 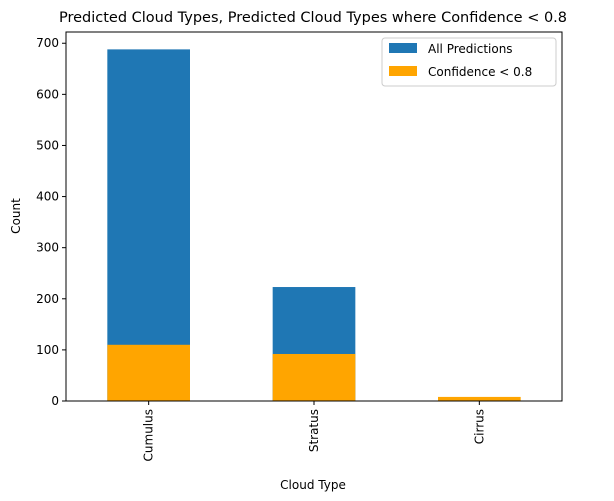 I want to click on y-tick-label: 200, so click(x=47, y=299).